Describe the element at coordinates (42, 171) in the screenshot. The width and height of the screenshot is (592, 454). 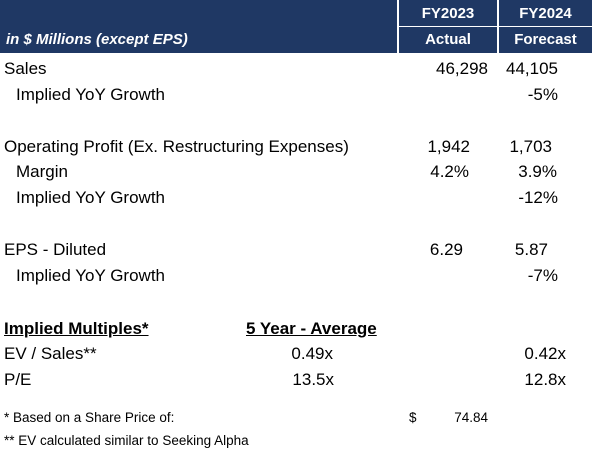
I see `margin-label: Margin` at that location.